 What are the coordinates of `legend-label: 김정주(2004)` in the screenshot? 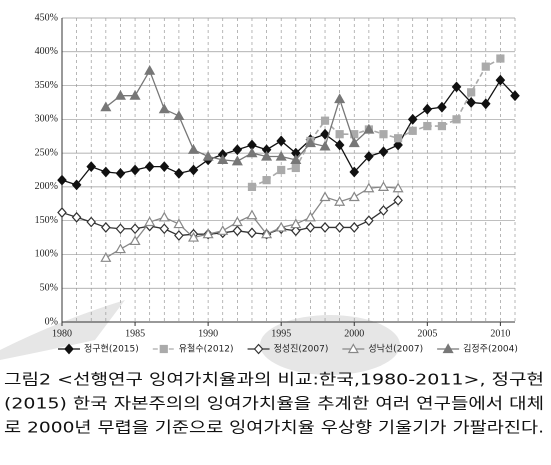 It's located at (490, 349).